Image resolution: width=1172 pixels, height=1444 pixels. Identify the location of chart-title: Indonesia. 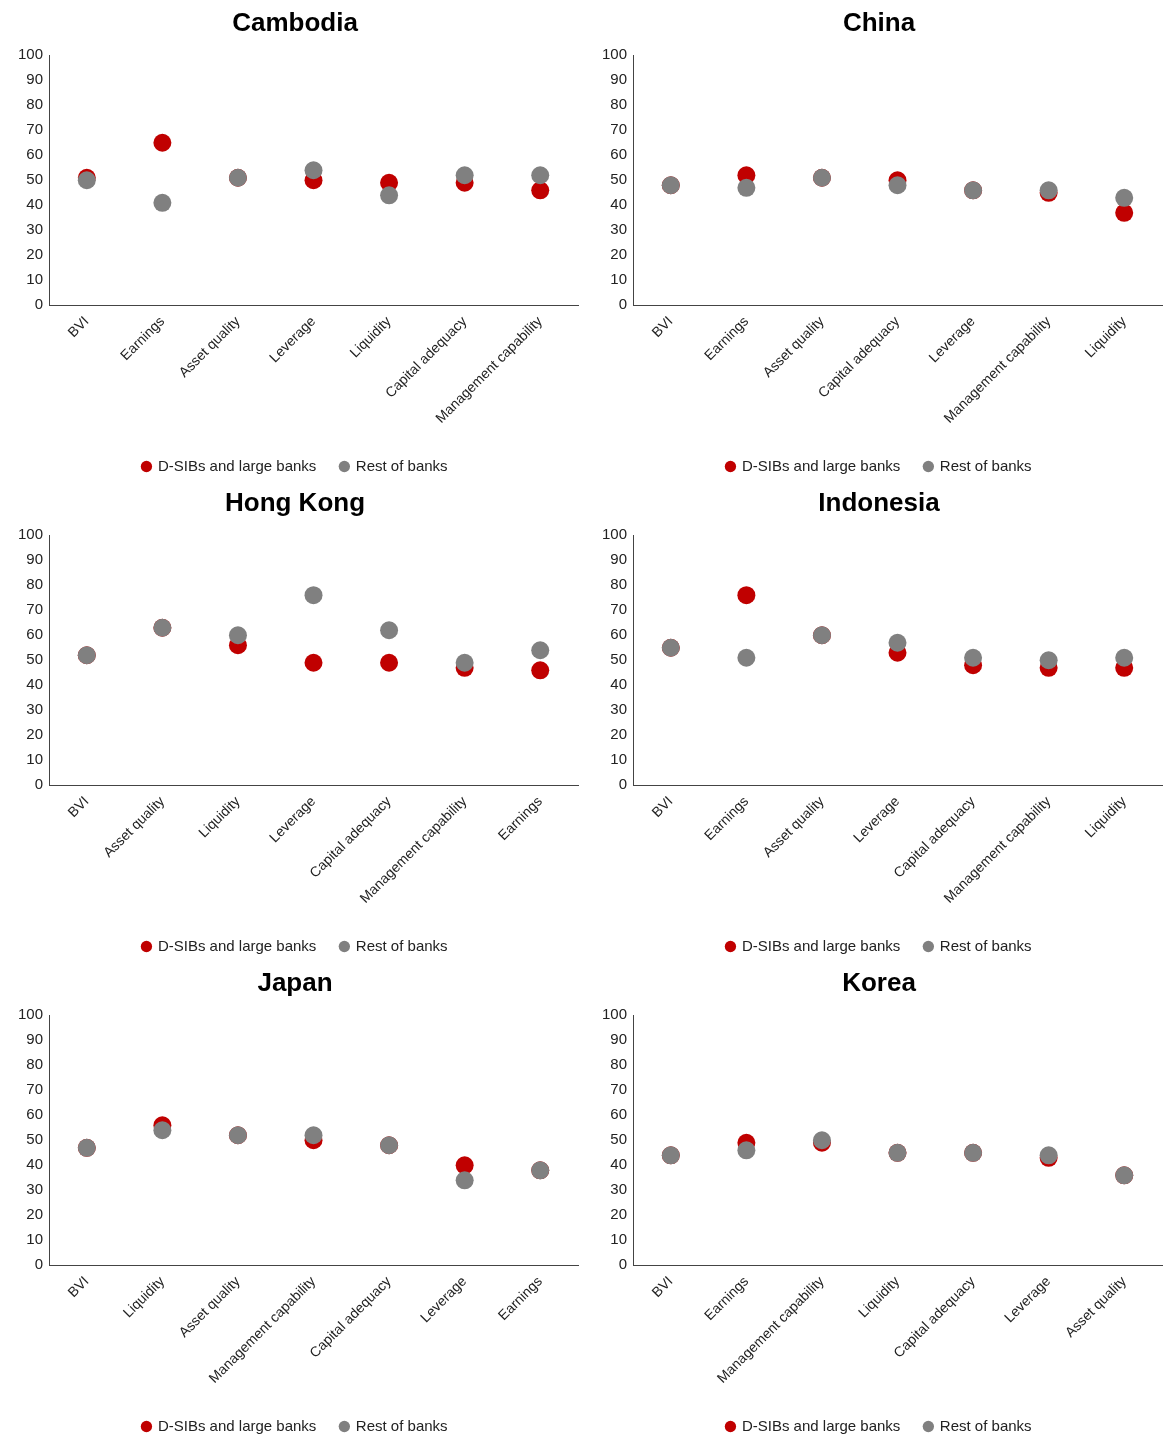
(879, 501).